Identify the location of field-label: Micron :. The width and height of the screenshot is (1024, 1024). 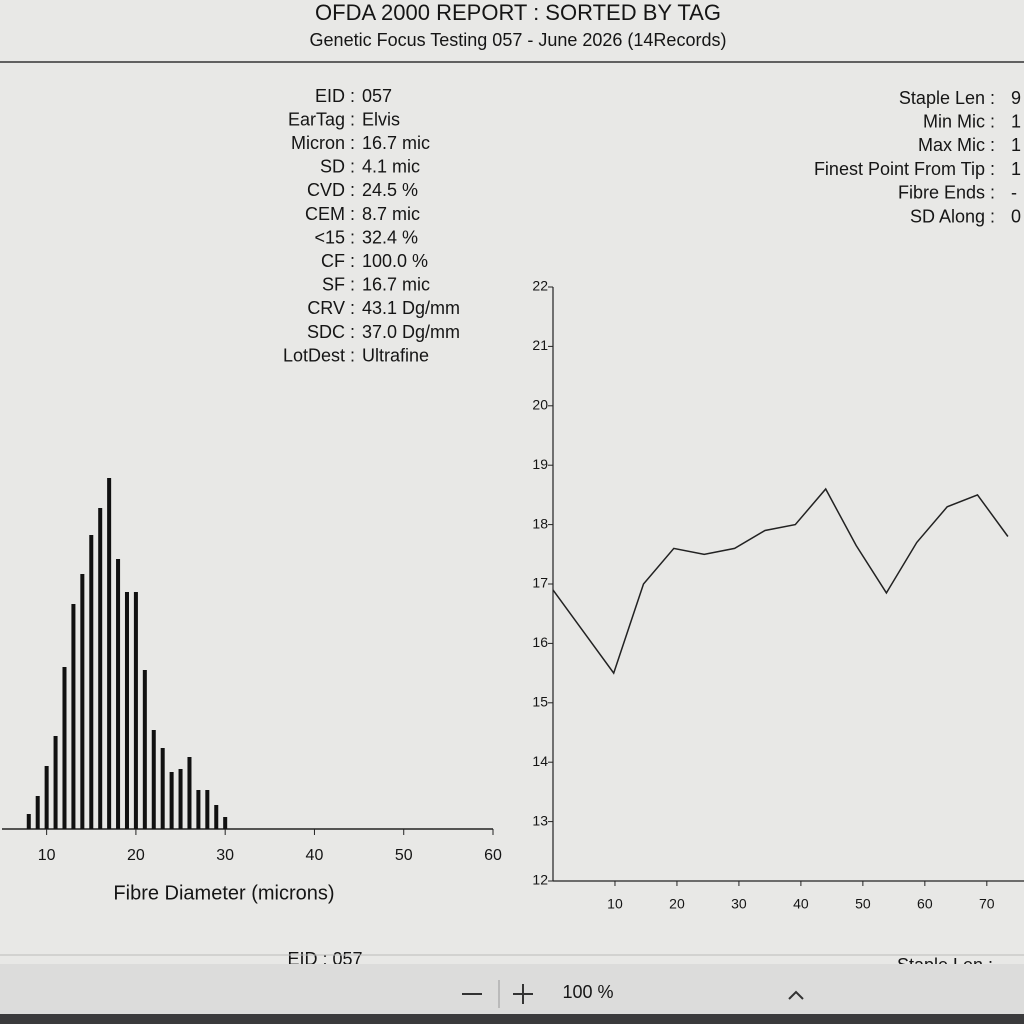
(323, 143).